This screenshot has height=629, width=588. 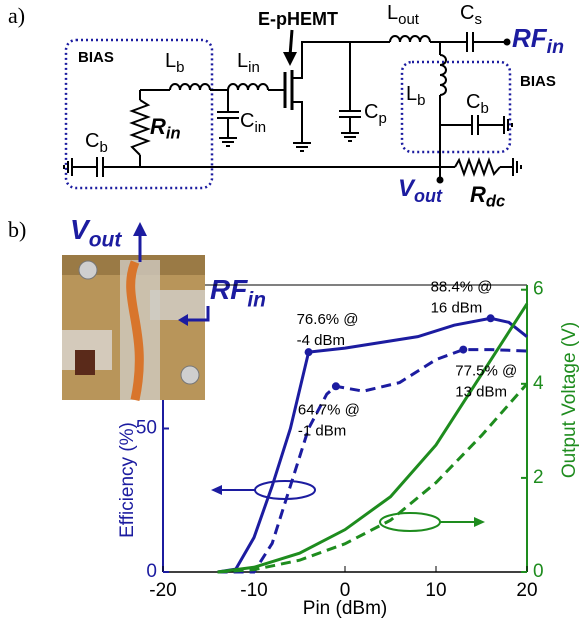 What do you see at coordinates (538, 571) in the screenshot?
I see `y2-tick-label: 0` at bounding box center [538, 571].